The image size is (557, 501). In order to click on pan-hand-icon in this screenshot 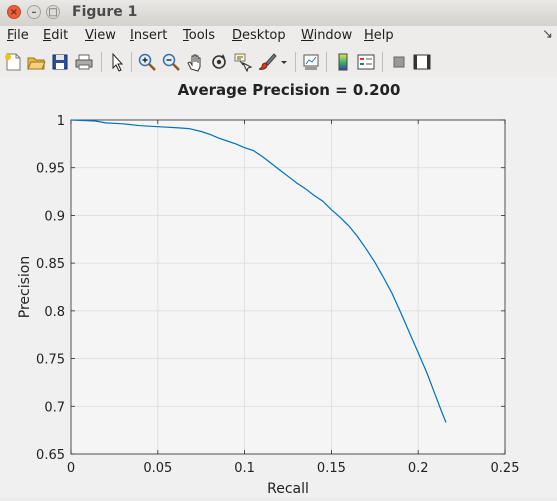, I will do `click(195, 62)`.